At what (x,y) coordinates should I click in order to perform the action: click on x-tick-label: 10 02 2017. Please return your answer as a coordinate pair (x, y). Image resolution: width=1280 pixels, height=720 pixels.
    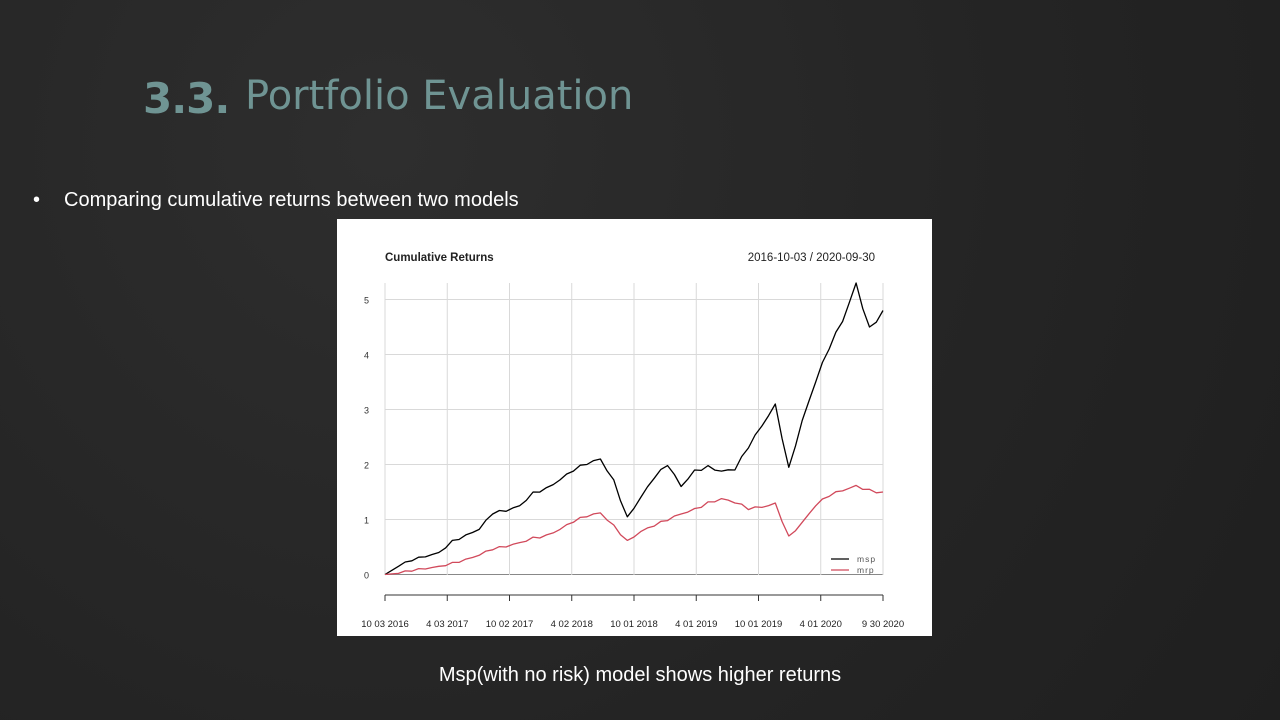
    Looking at the image, I should click on (510, 624).